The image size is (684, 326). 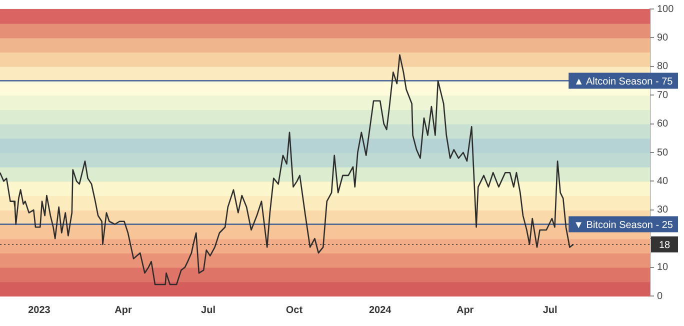 I want to click on y-tick-label: 30, so click(x=663, y=210).